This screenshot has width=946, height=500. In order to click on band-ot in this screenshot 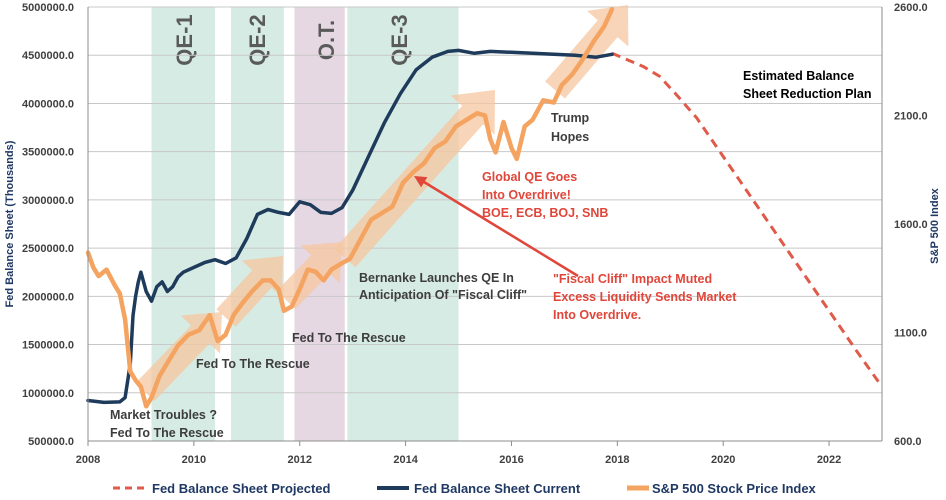, I will do `click(319, 224)`.